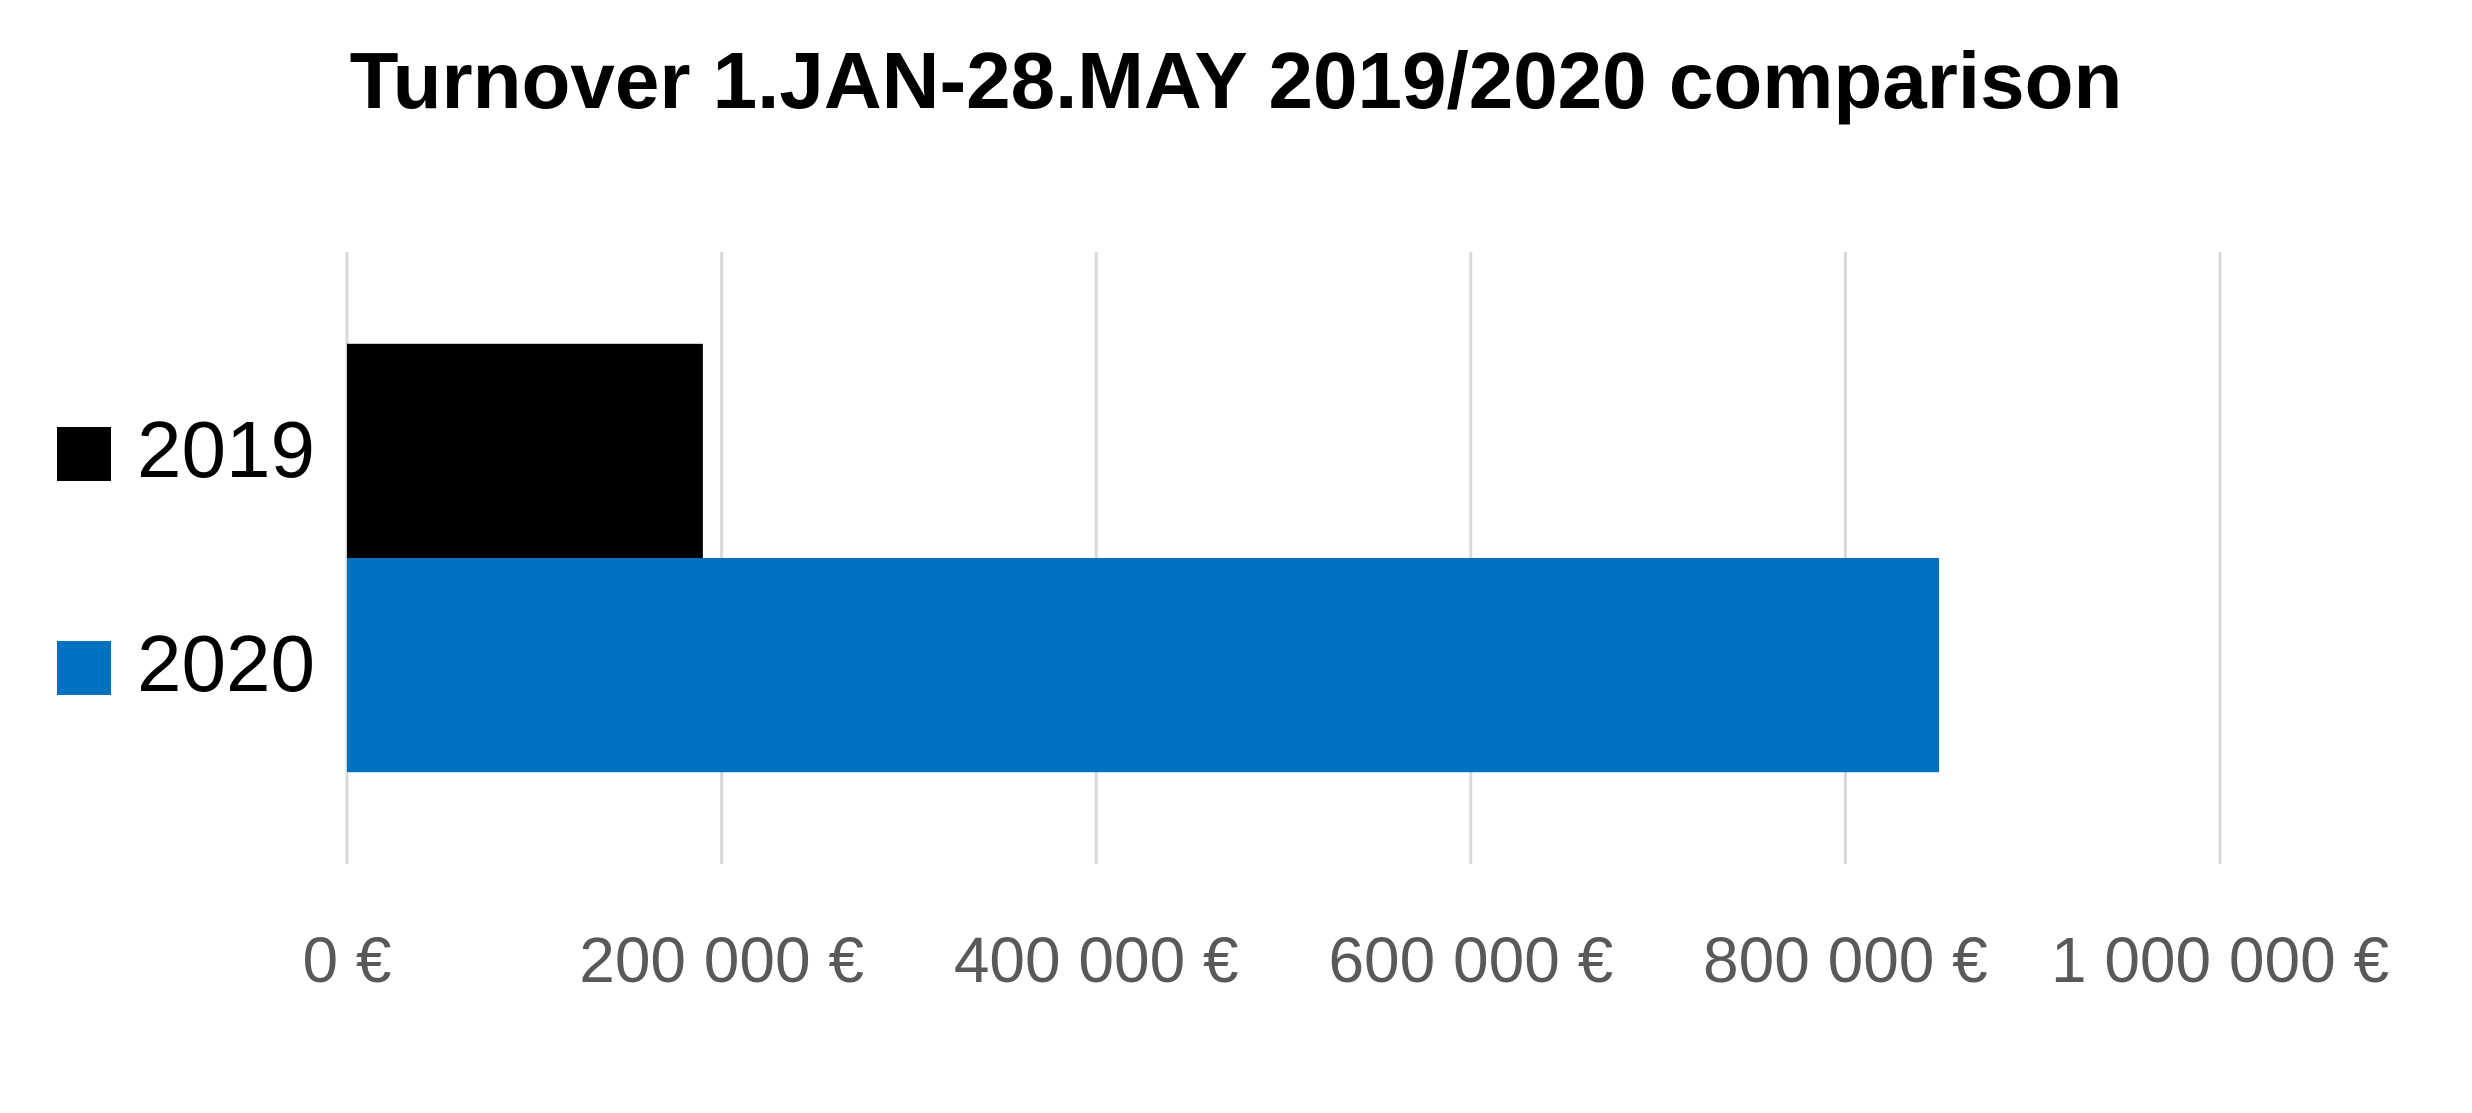  I want to click on x-tick-label: 1 000 000 €, so click(2220, 960).